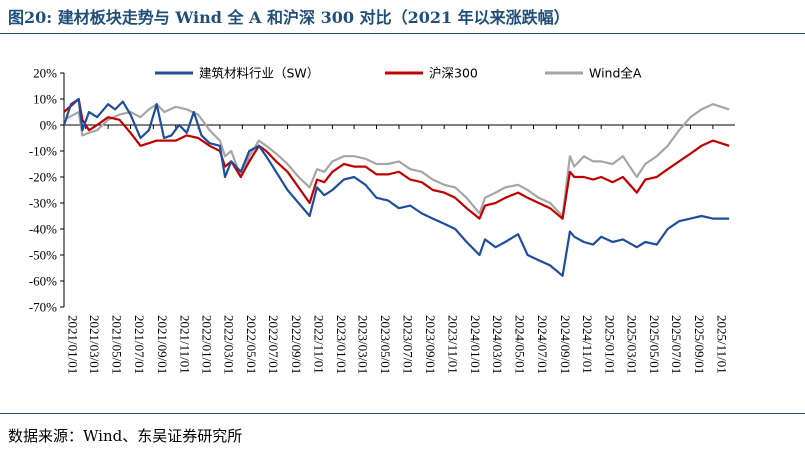 This screenshot has width=805, height=451. Describe the element at coordinates (631, 344) in the screenshot. I see `x-tick-label: 2025/03/01` at that location.